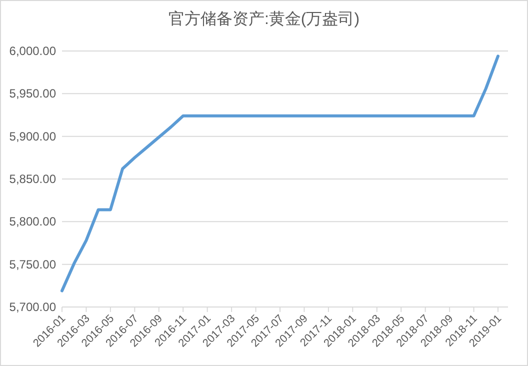  I want to click on y-tick-label: 5,850.00, so click(32, 179).